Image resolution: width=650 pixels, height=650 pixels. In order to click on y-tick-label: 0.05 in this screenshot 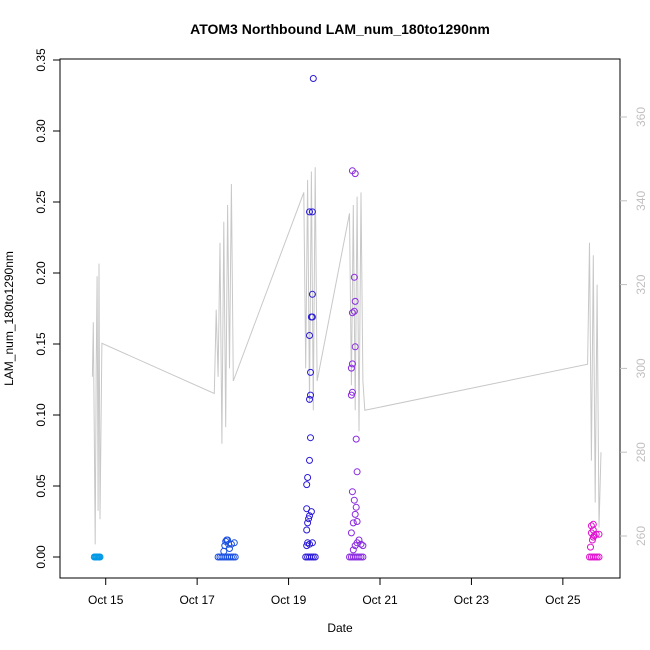, I will do `click(41, 486)`.